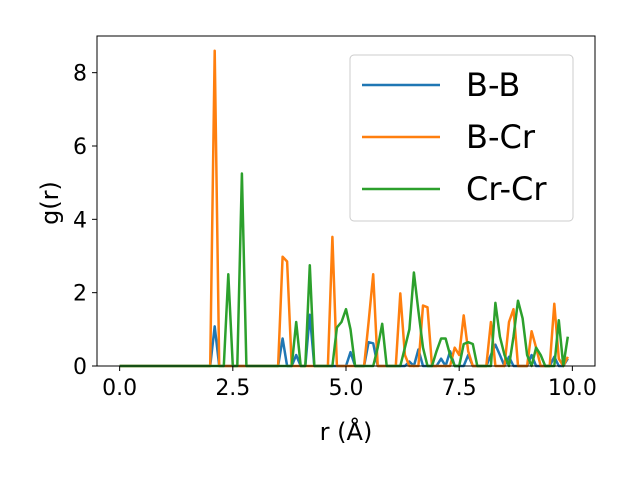 The image size is (640, 480). What do you see at coordinates (80, 147) in the screenshot?
I see `y-tick-label: 6` at bounding box center [80, 147].